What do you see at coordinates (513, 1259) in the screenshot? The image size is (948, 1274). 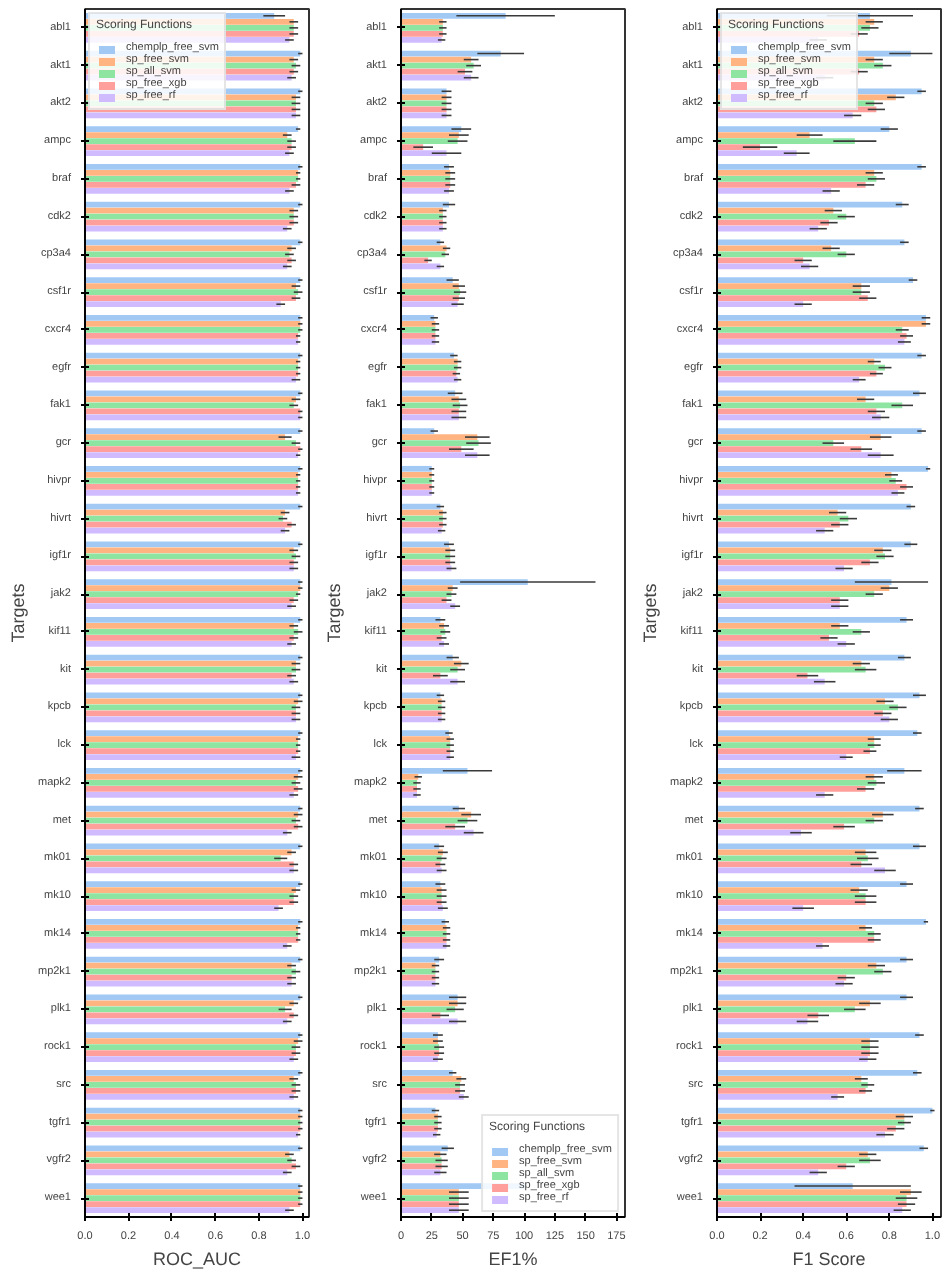 I see `x-axis-title: EF1%` at bounding box center [513, 1259].